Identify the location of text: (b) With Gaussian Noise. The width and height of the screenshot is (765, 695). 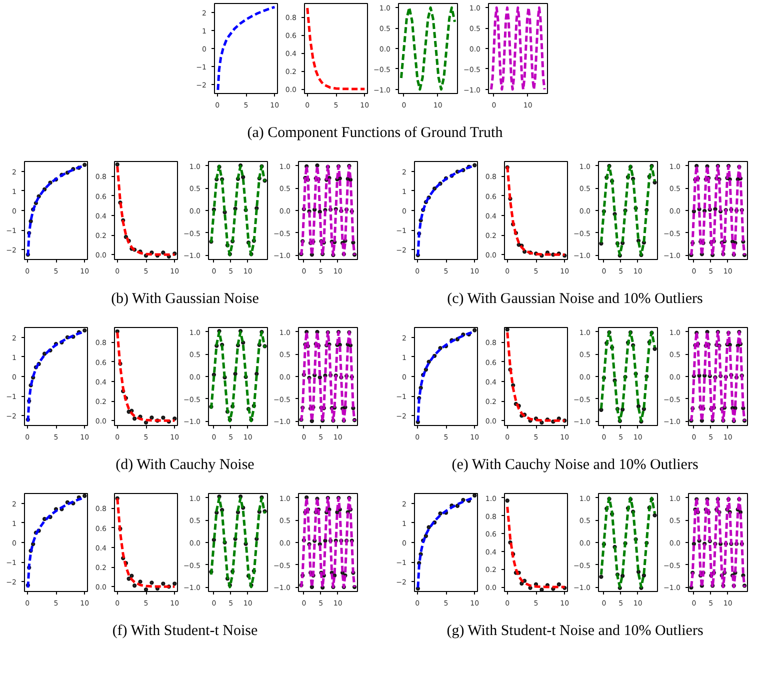
(185, 299).